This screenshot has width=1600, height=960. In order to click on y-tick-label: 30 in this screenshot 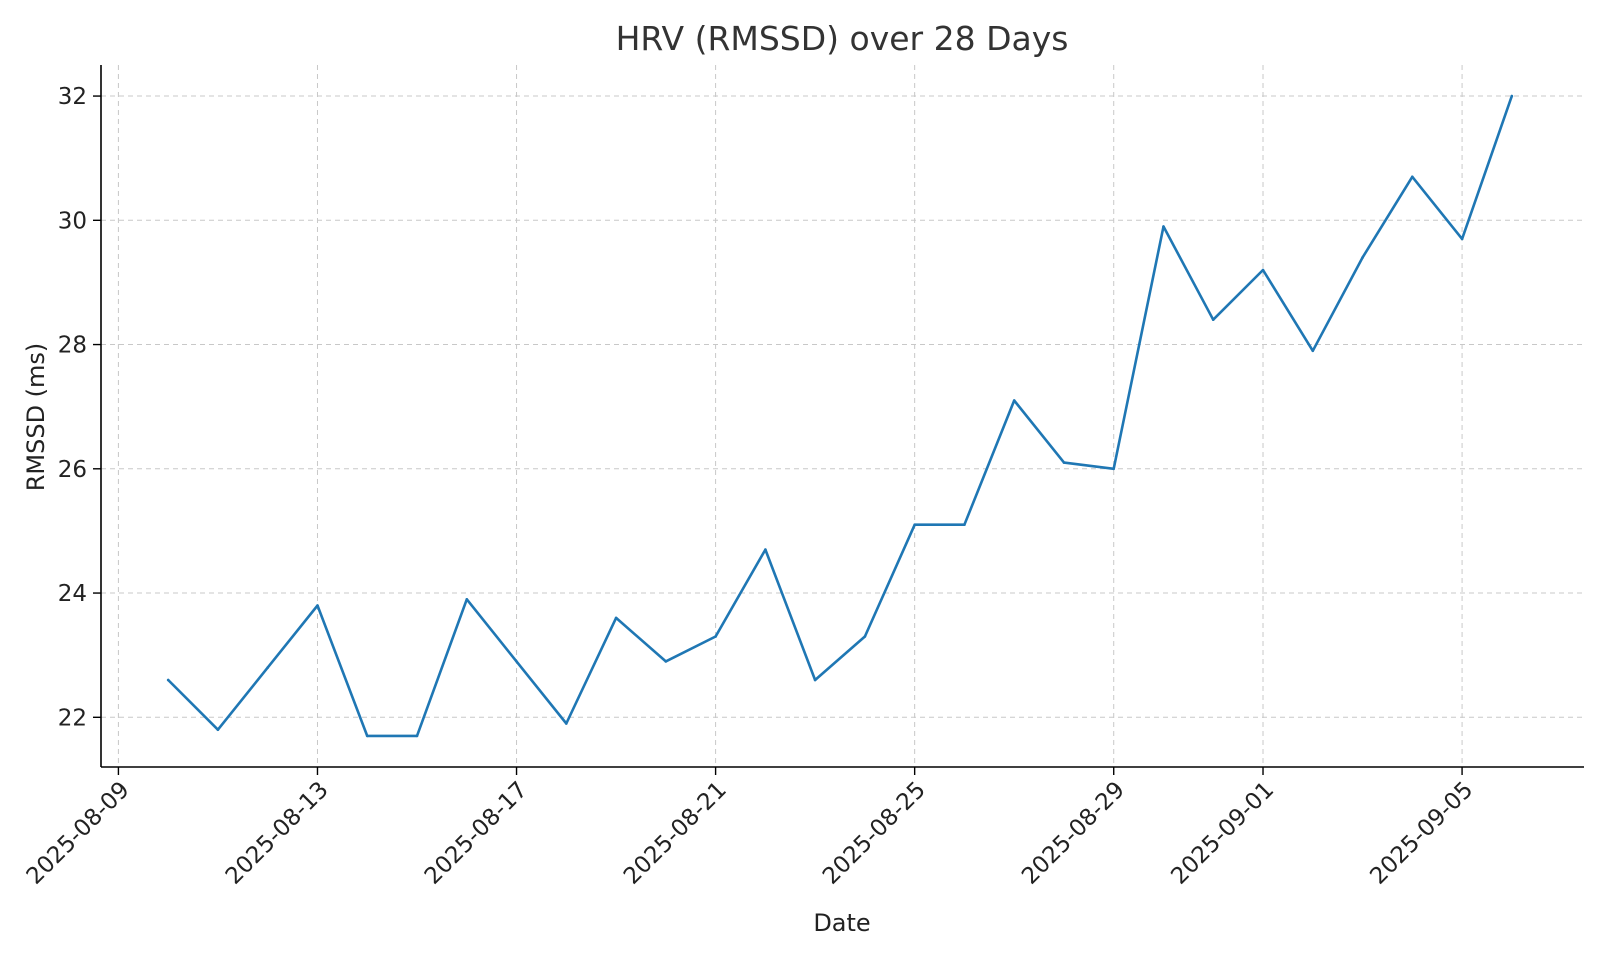, I will do `click(72, 221)`.